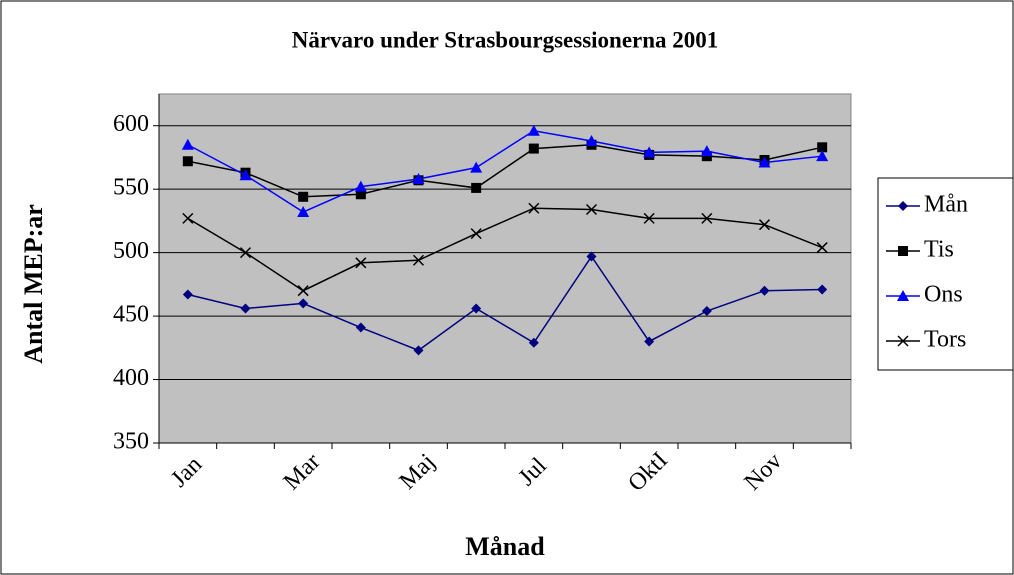 The height and width of the screenshot is (575, 1014). I want to click on legend-label: Ons, so click(943, 295).